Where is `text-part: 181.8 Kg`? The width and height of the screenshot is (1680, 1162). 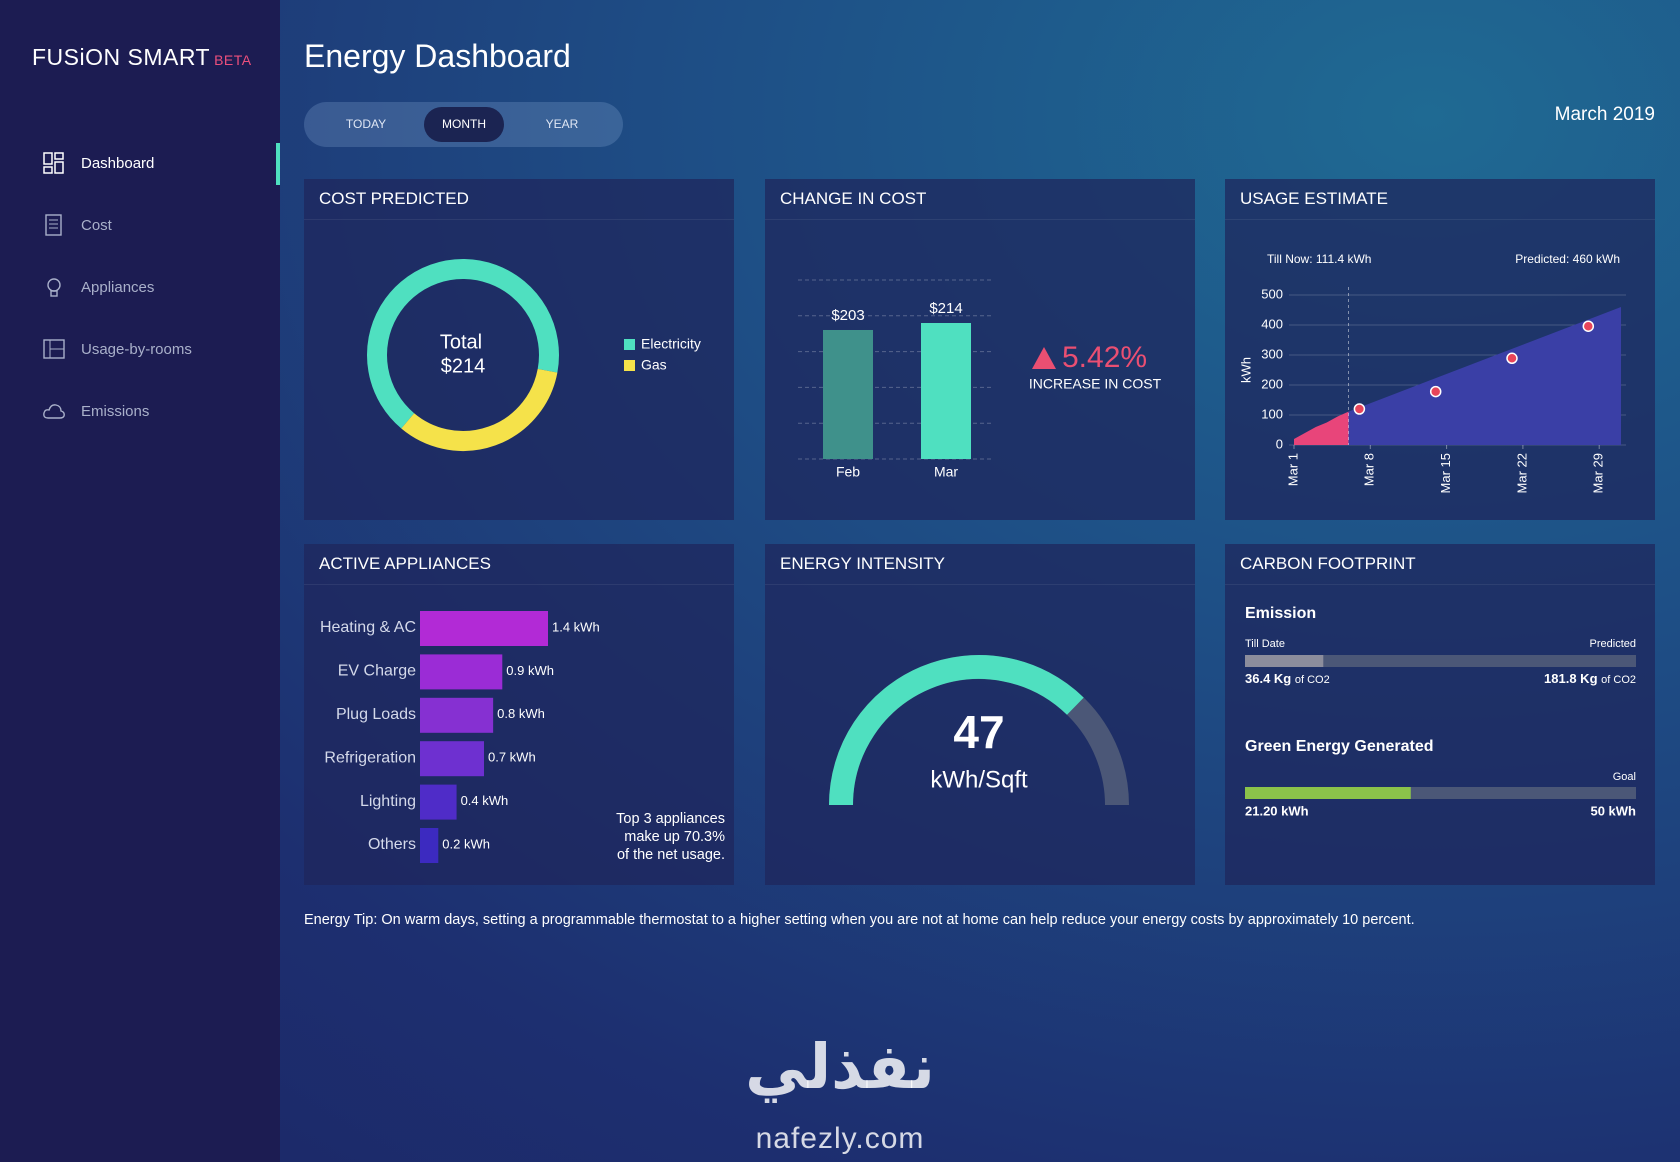 text-part: 181.8 Kg is located at coordinates (1571, 678).